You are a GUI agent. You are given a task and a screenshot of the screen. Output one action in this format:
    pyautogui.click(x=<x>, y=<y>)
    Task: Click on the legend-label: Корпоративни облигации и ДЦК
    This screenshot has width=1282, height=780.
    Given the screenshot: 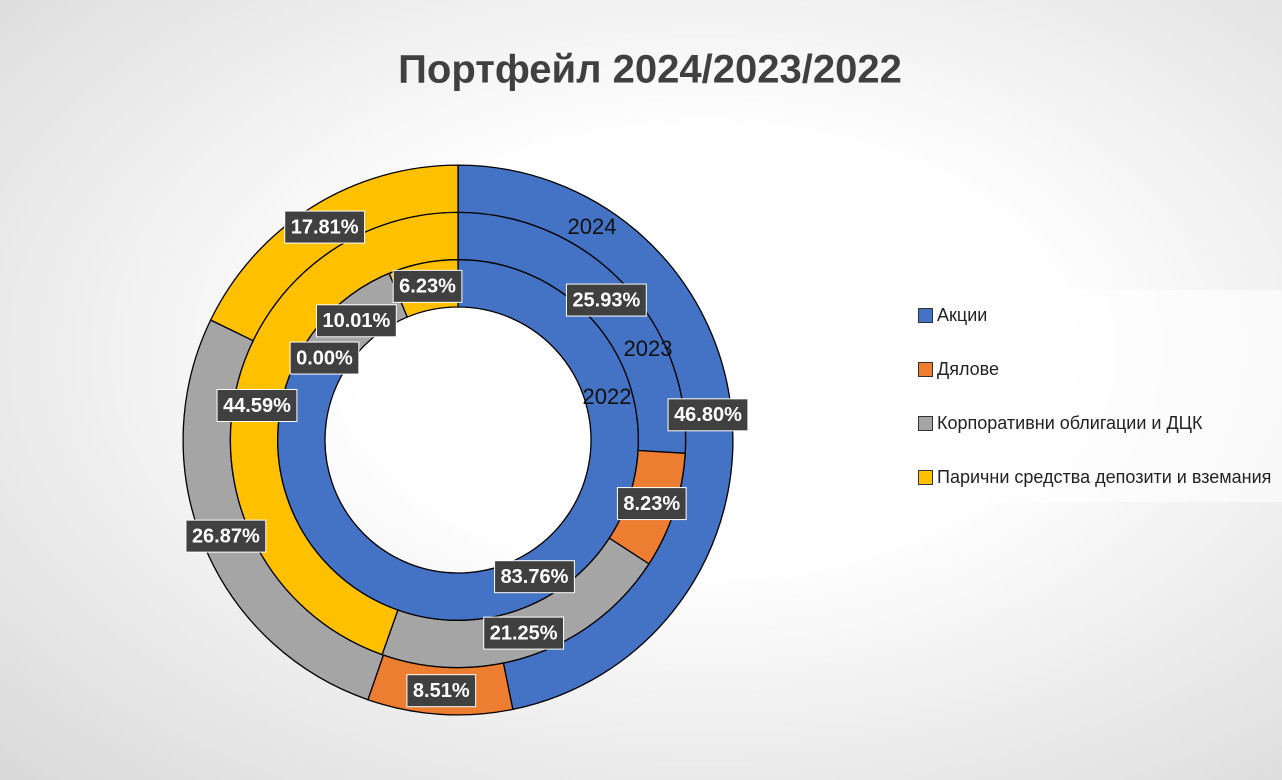 What is the action you would take?
    pyautogui.click(x=1070, y=423)
    